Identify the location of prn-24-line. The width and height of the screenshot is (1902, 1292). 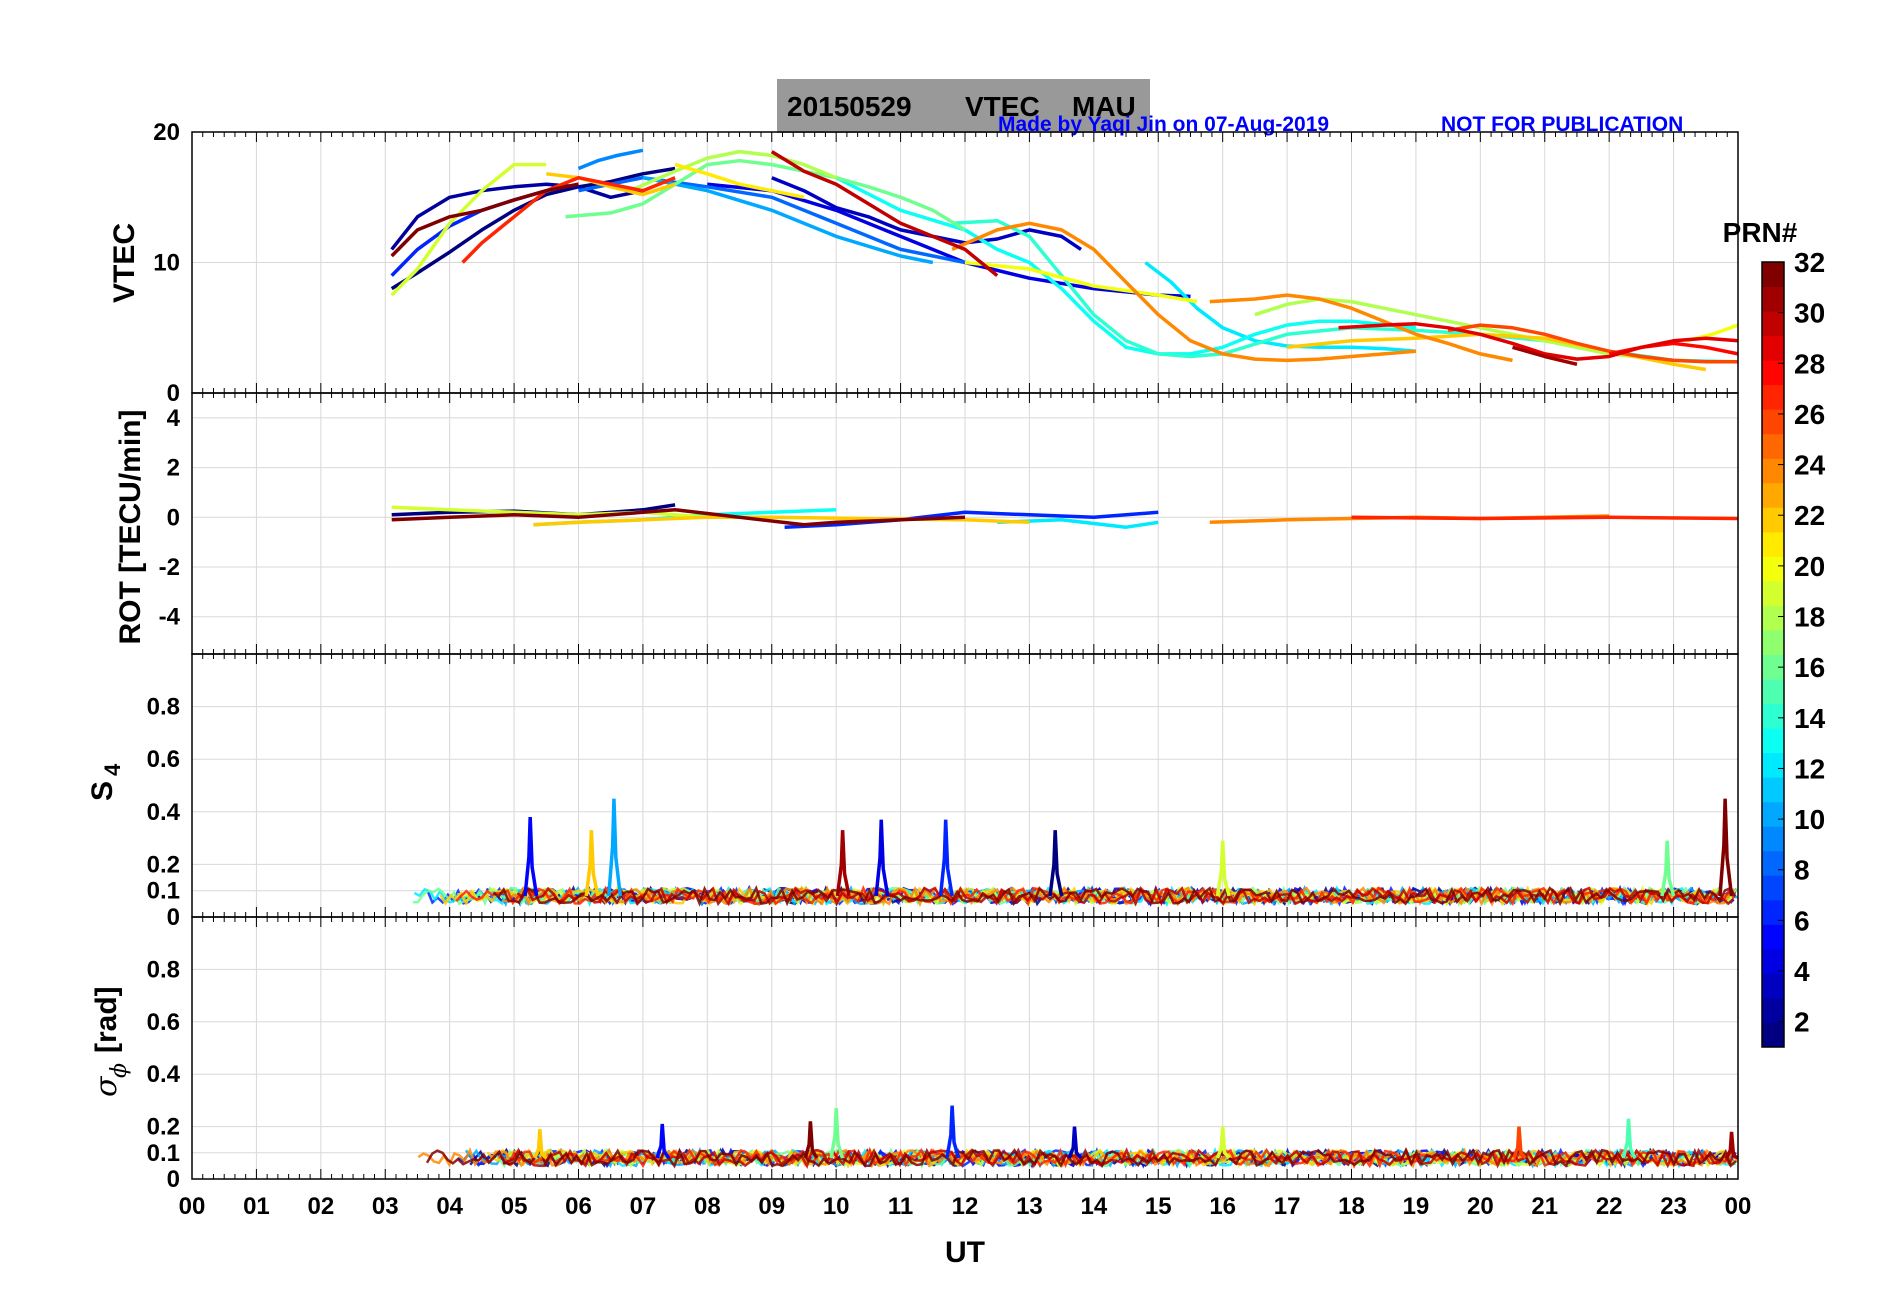
(1361, 328).